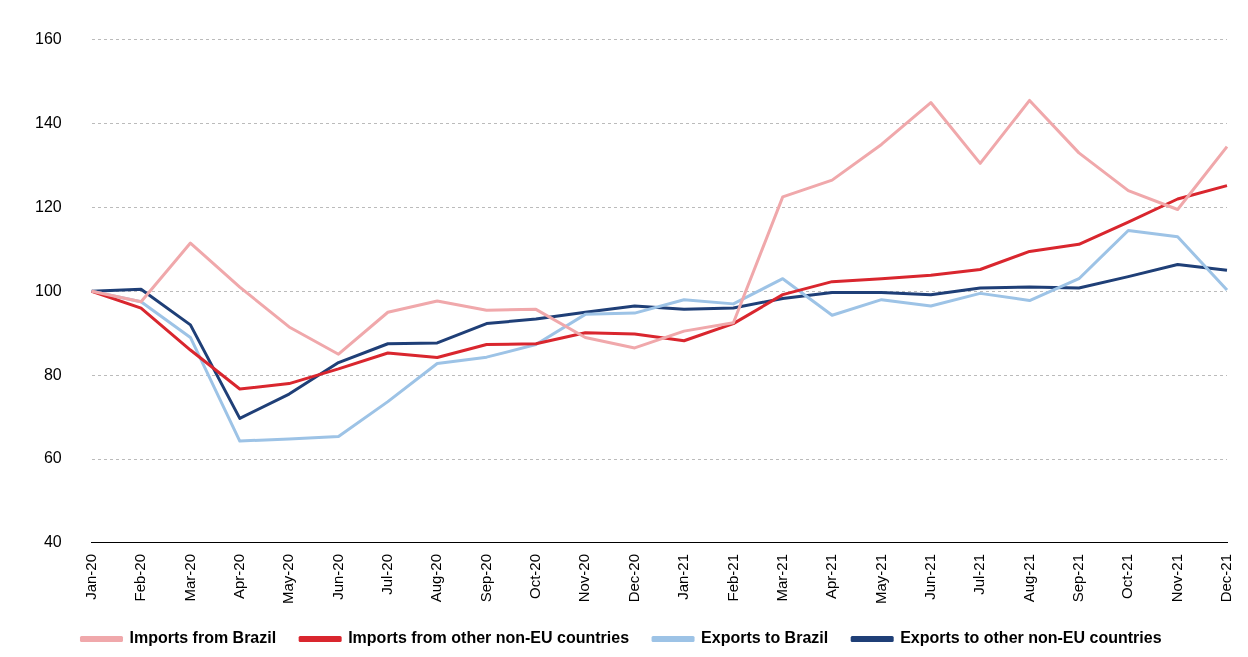  I want to click on x-tick-label: Aug-21, so click(1028, 578).